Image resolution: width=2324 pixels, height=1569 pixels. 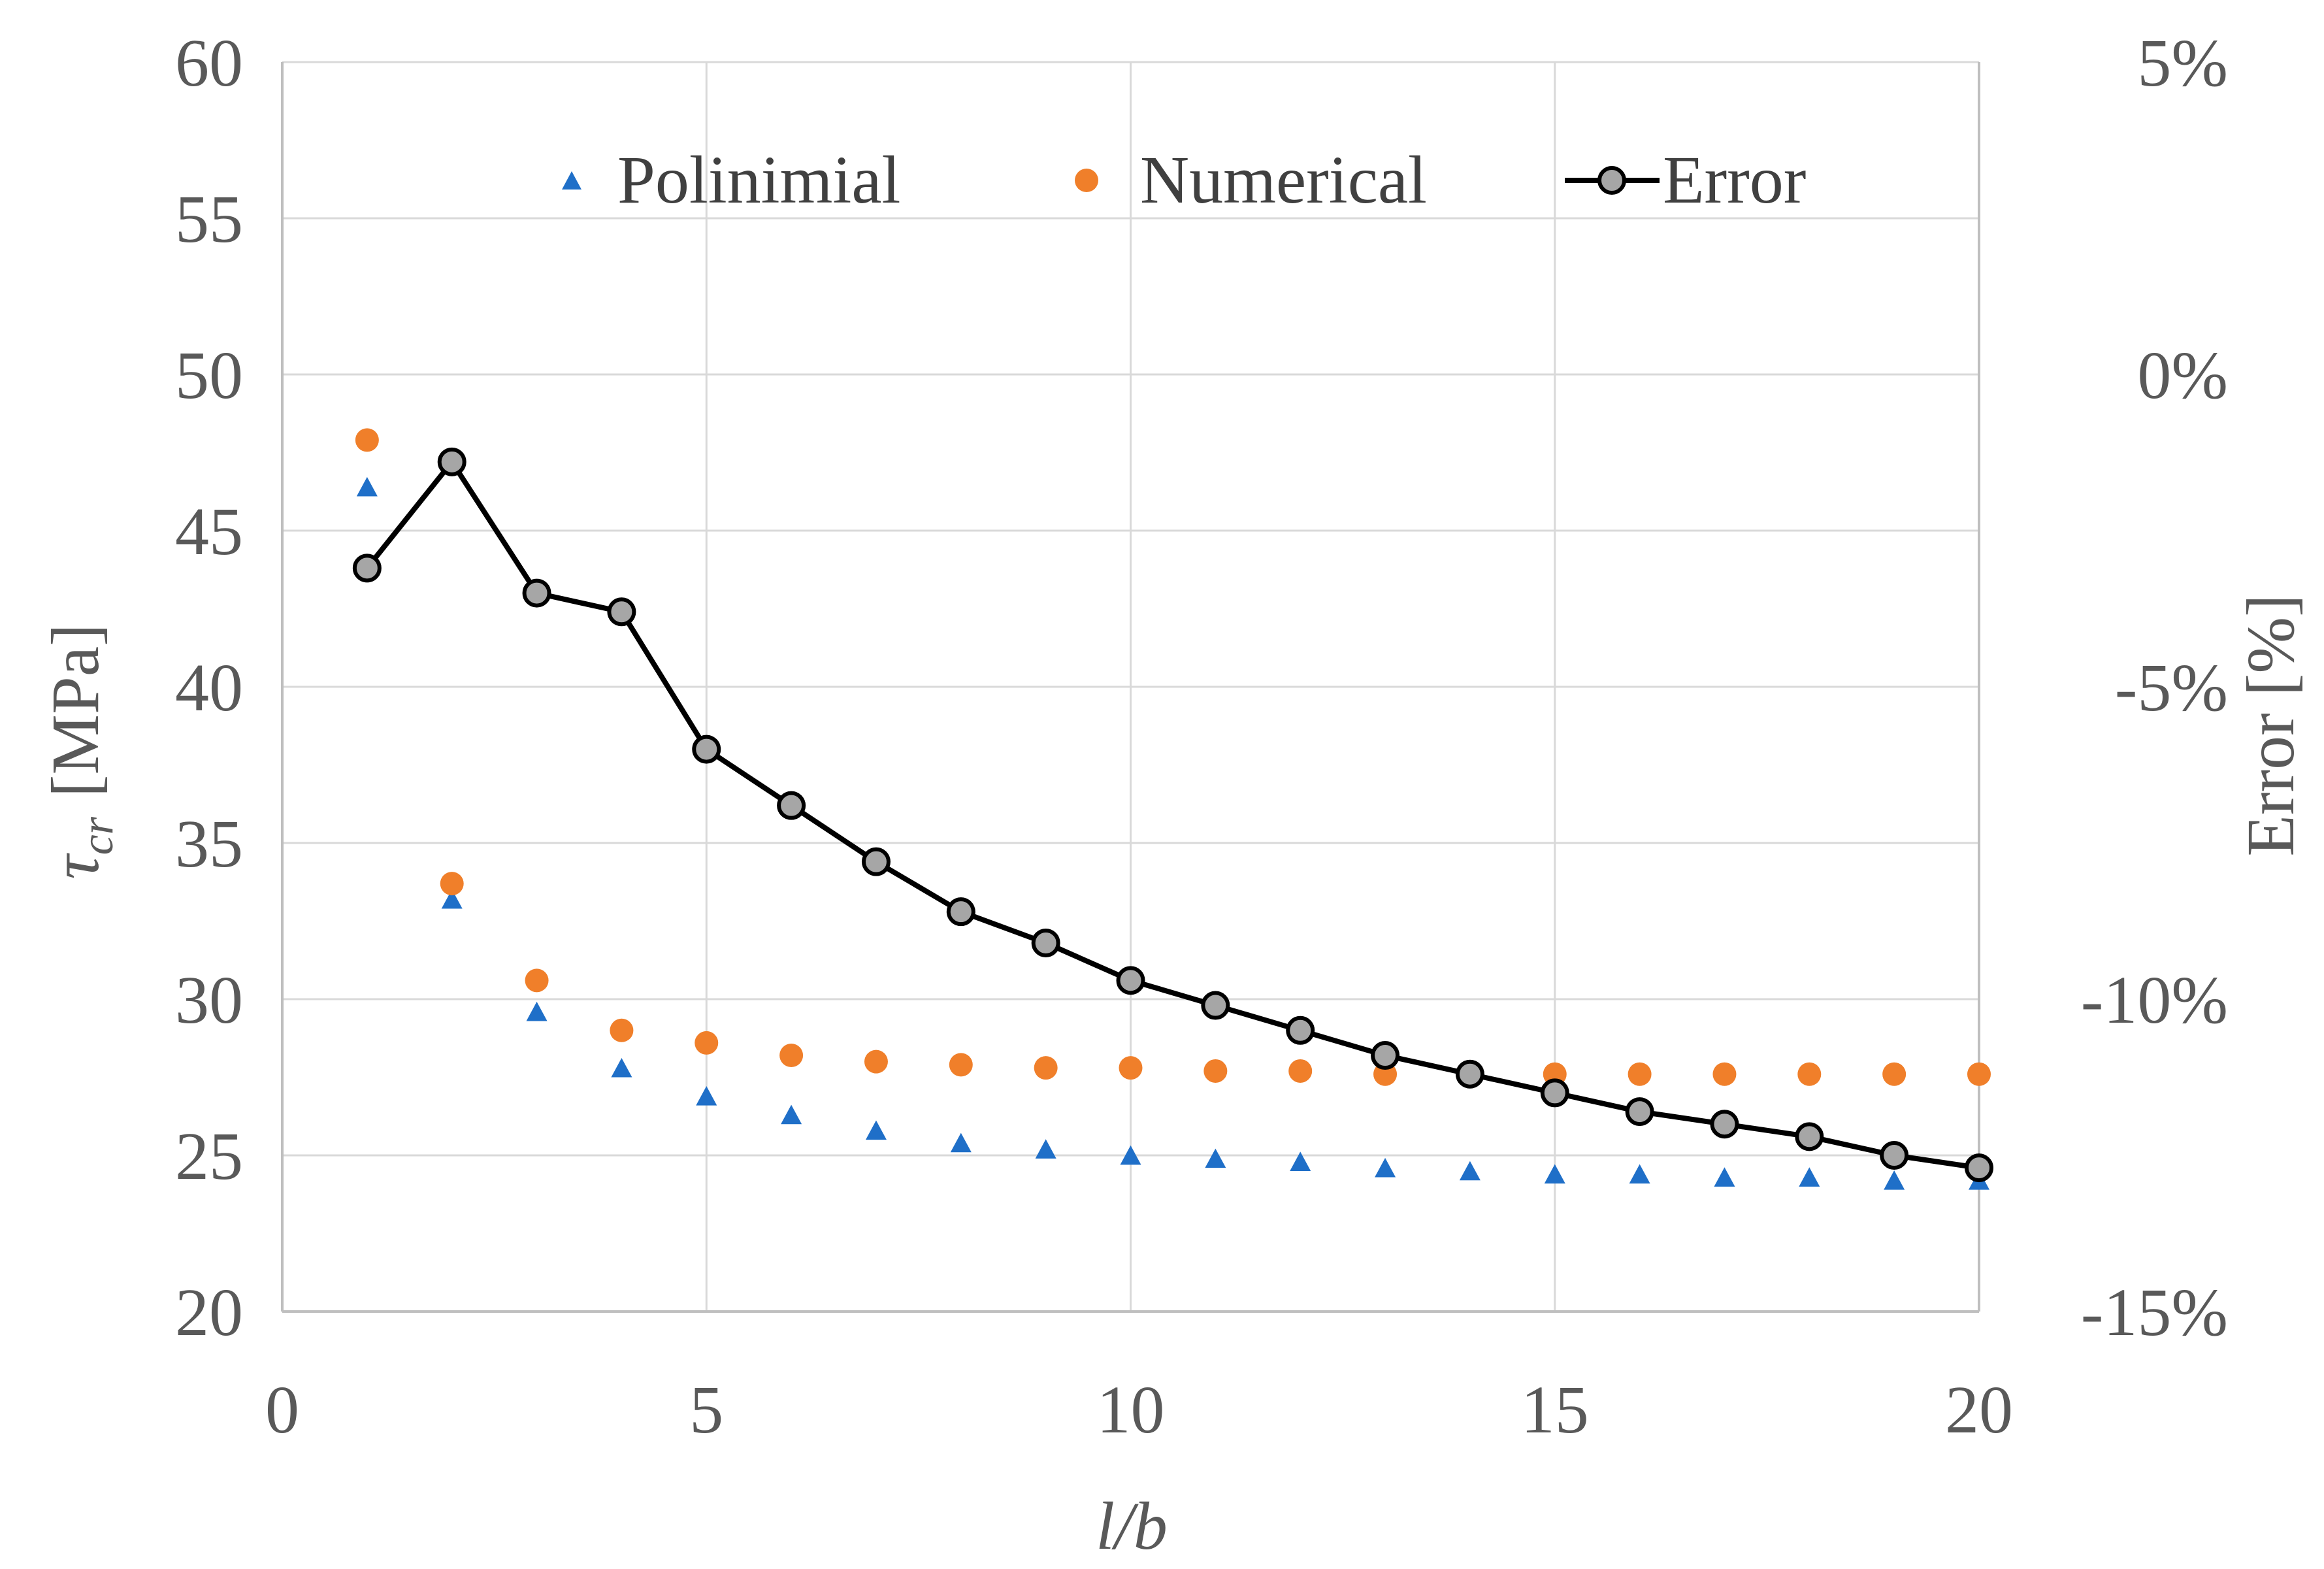 I want to click on x-tick-label: 15, so click(x=1555, y=1409).